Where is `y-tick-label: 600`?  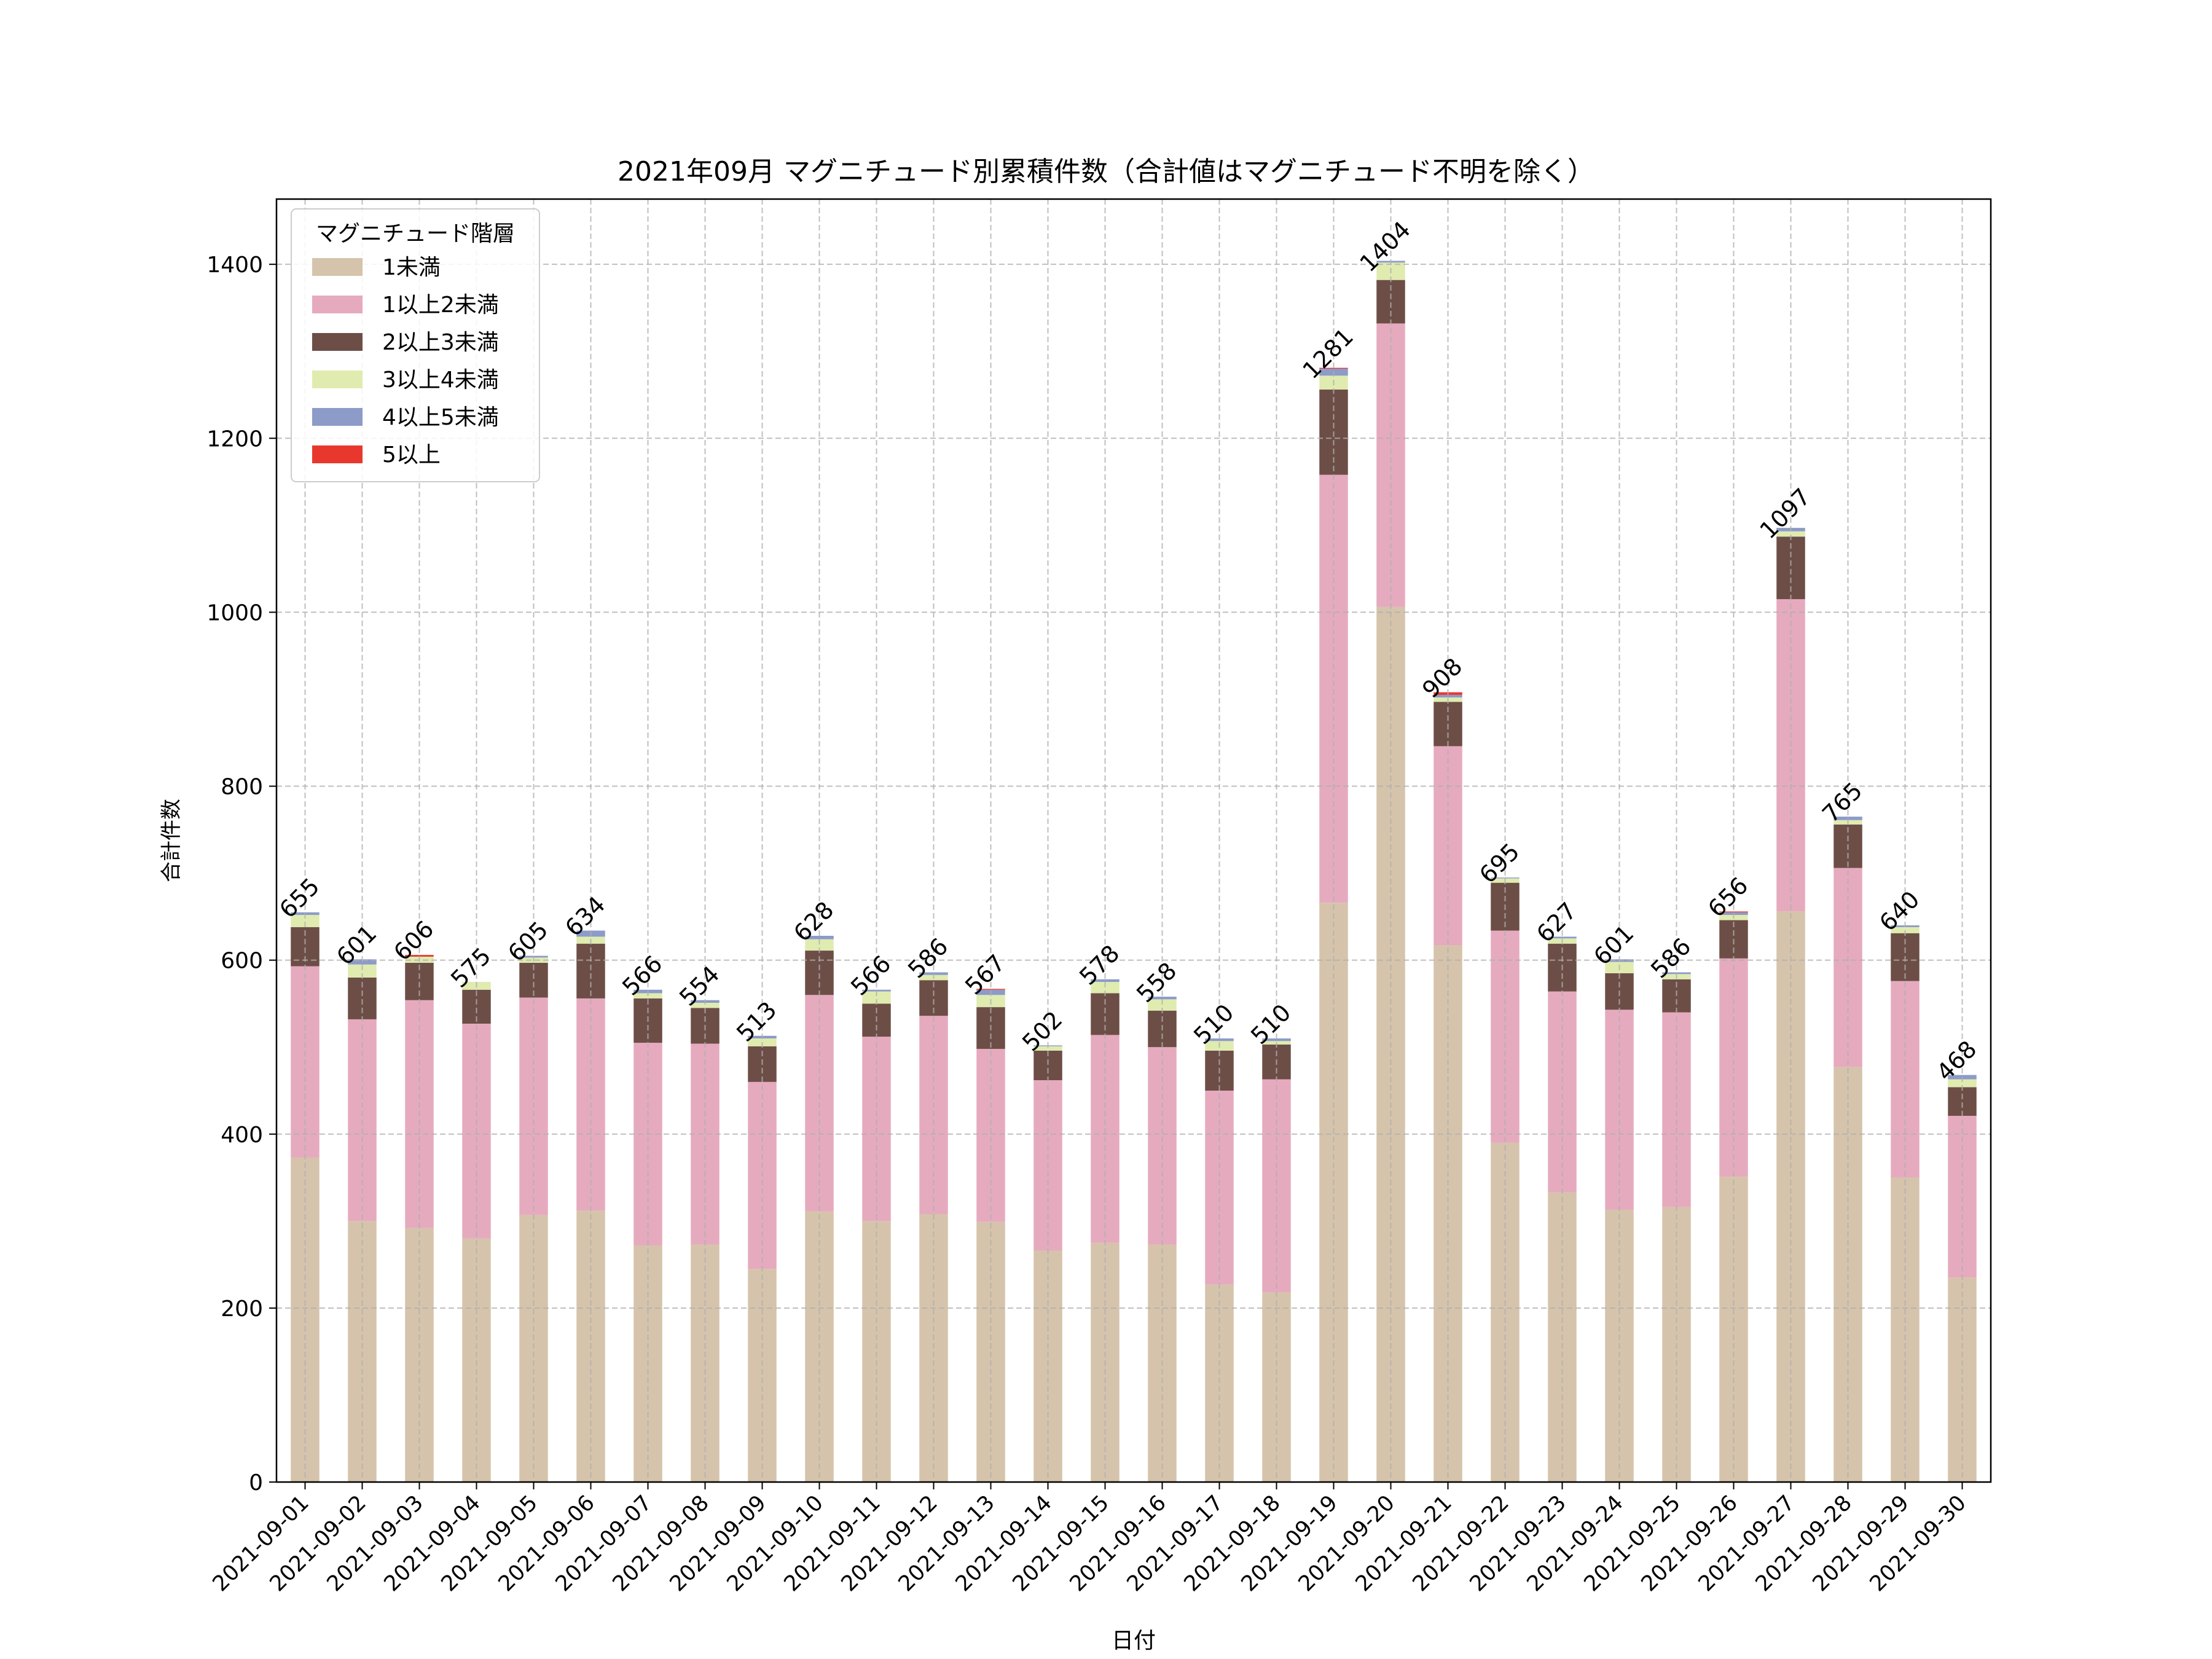
y-tick-label: 600 is located at coordinates (242, 961).